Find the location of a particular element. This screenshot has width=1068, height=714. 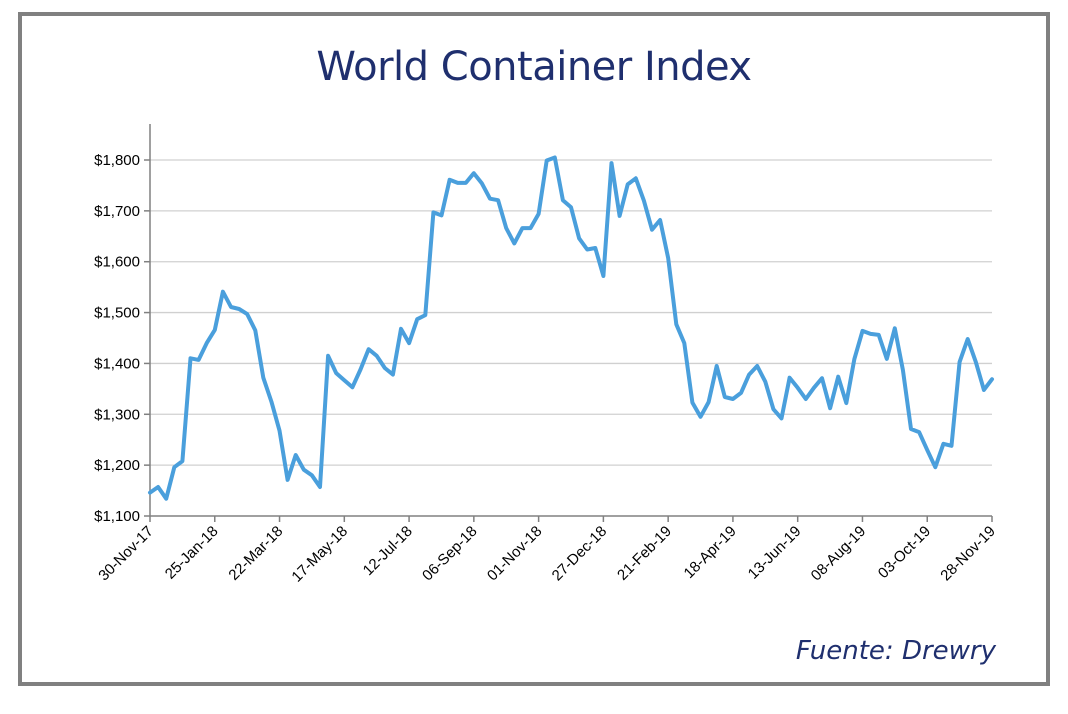

x-tick-label: 13-Jun-19 is located at coordinates (775, 553).